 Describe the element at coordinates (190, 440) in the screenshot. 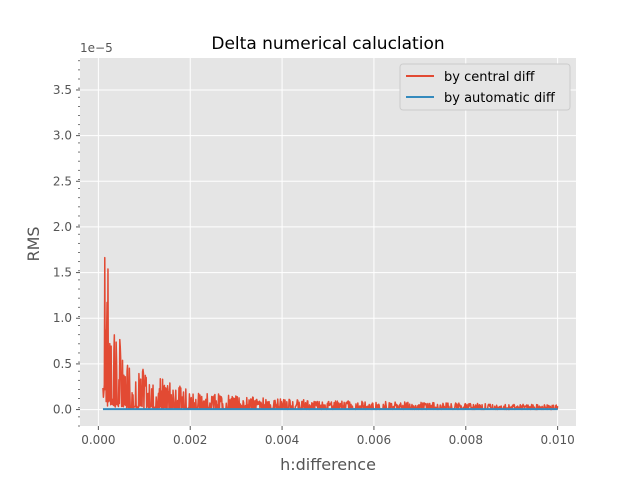

I see `x-tick-label: 0.002` at that location.